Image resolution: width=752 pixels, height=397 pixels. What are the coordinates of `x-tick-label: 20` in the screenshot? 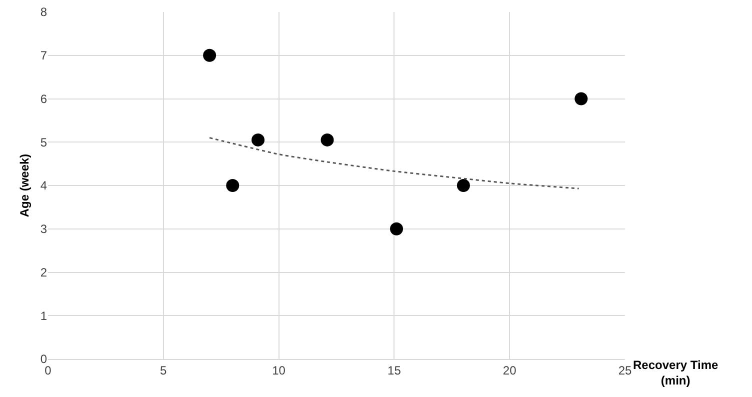 It's located at (509, 370).